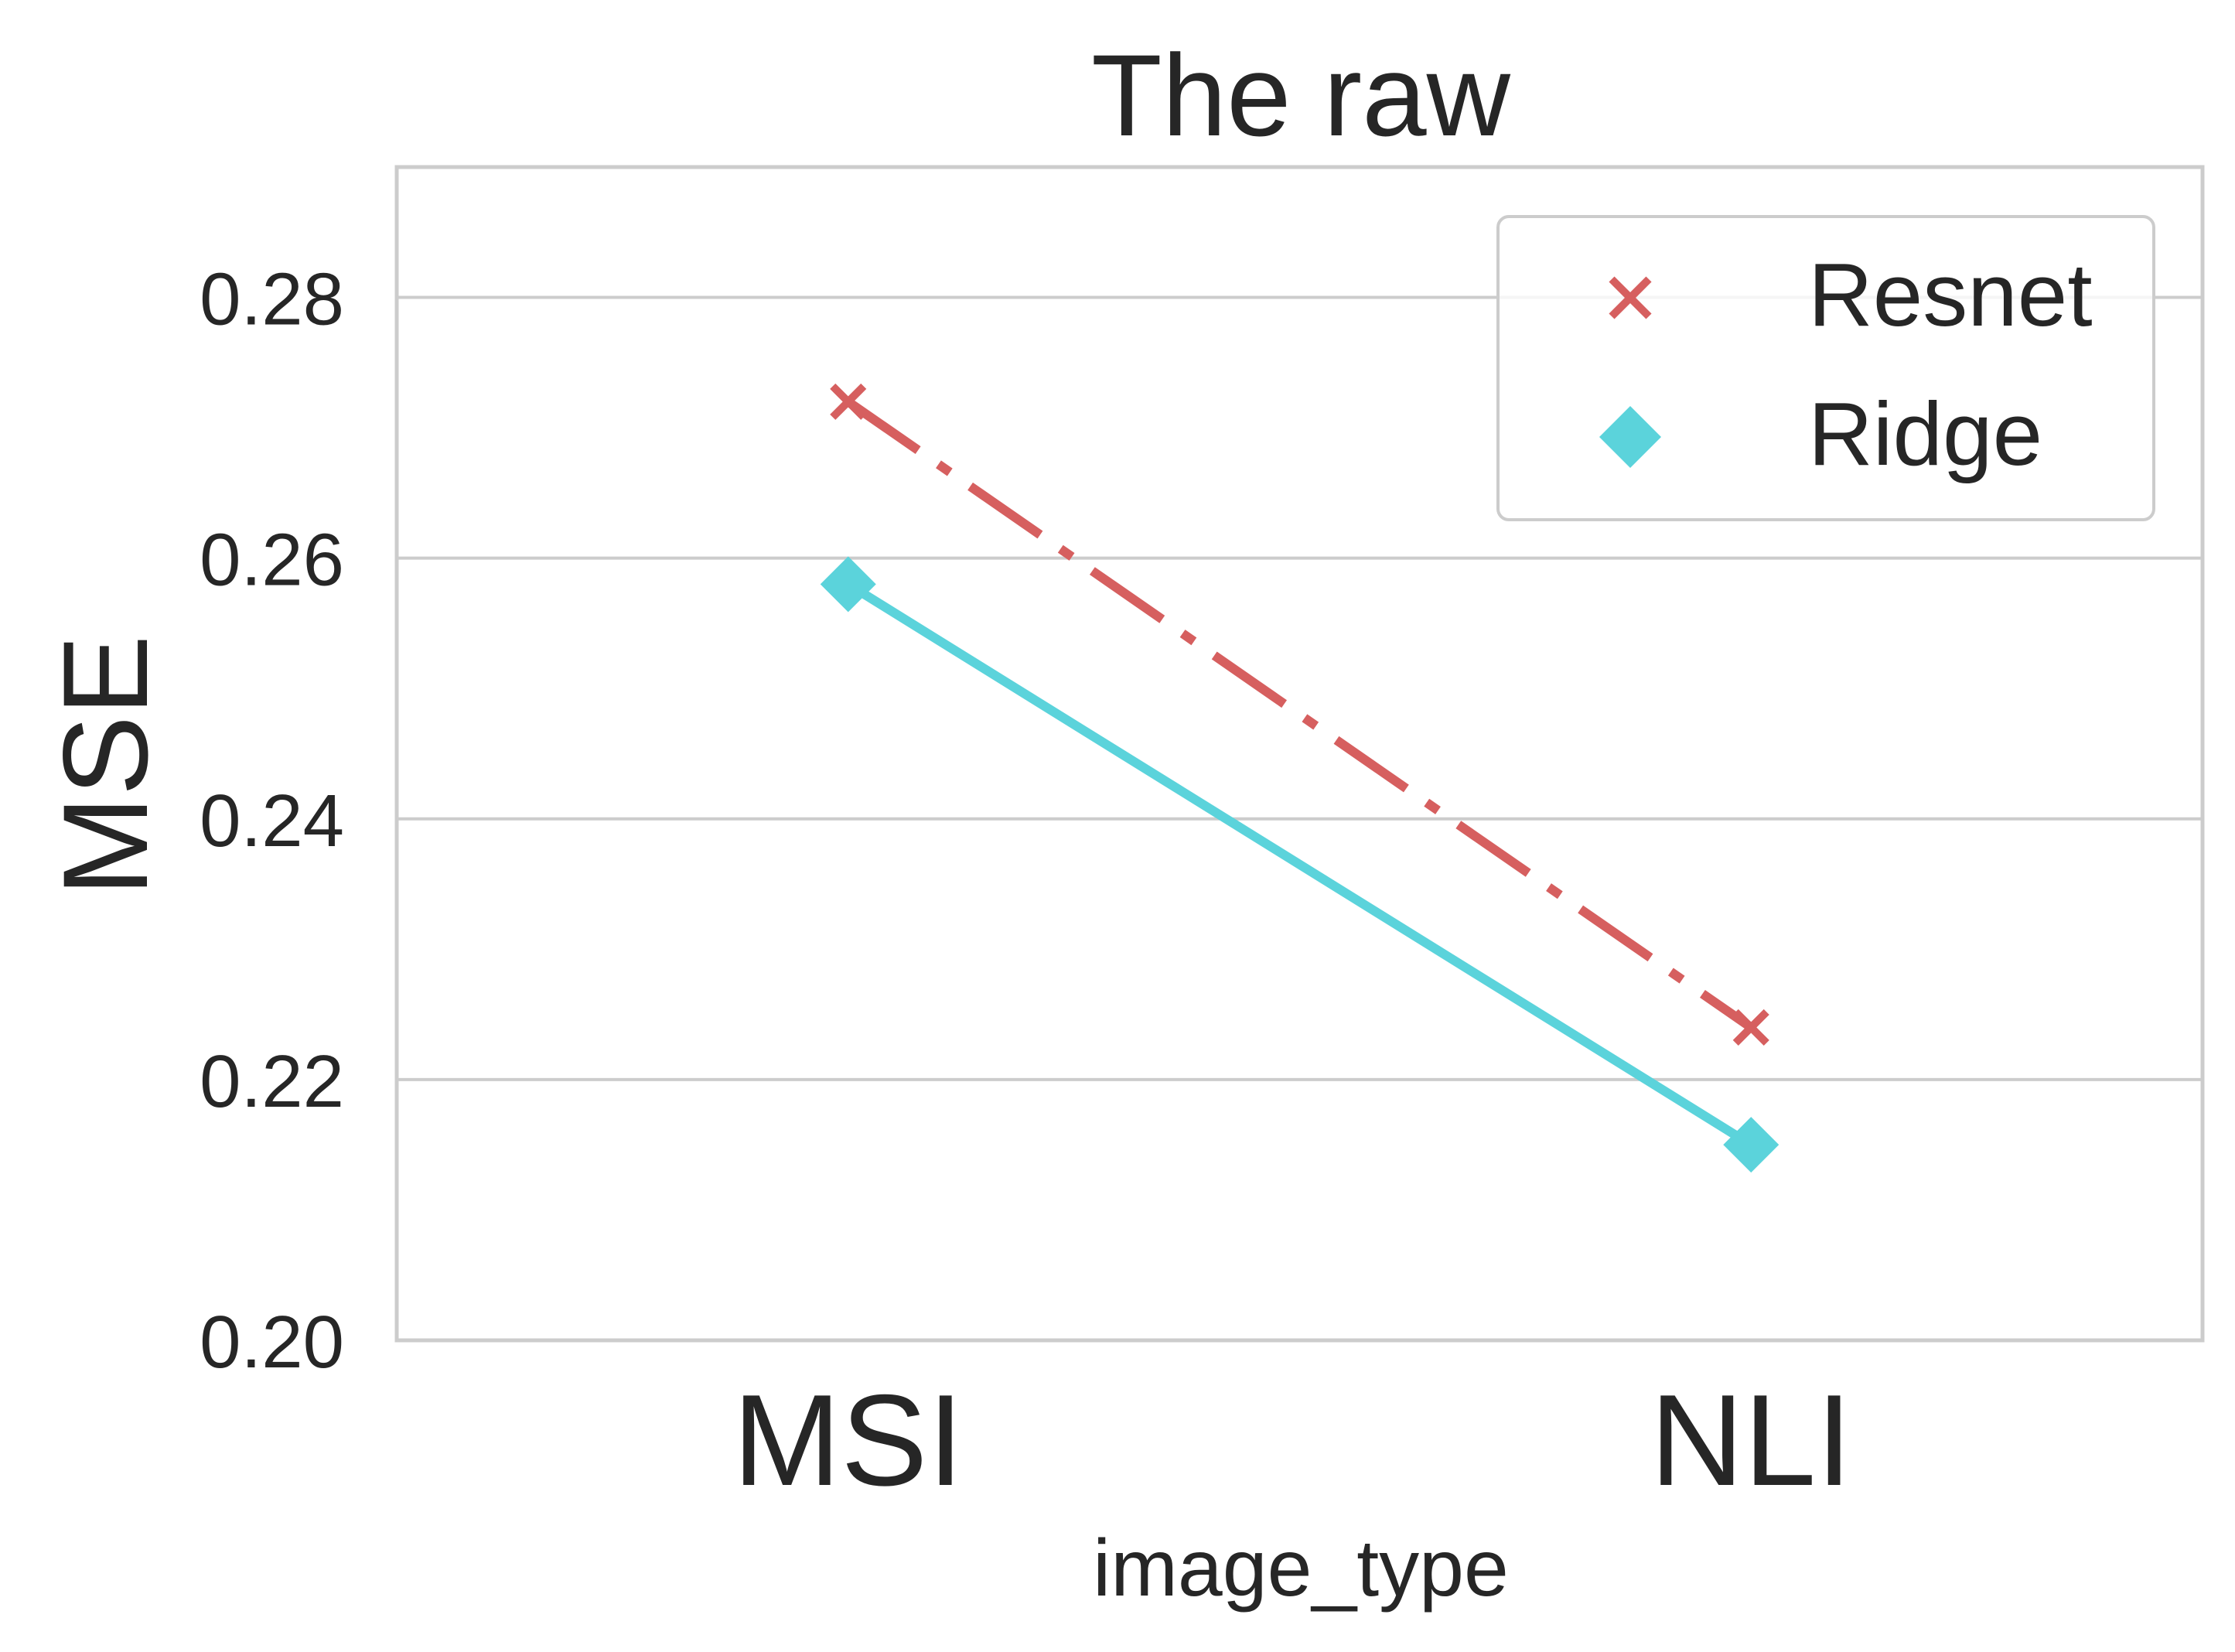 This screenshot has height=1652, width=2235. Describe the element at coordinates (1292, 1440) in the screenshot. I see `x-tick-labels: MSI NLI` at that location.